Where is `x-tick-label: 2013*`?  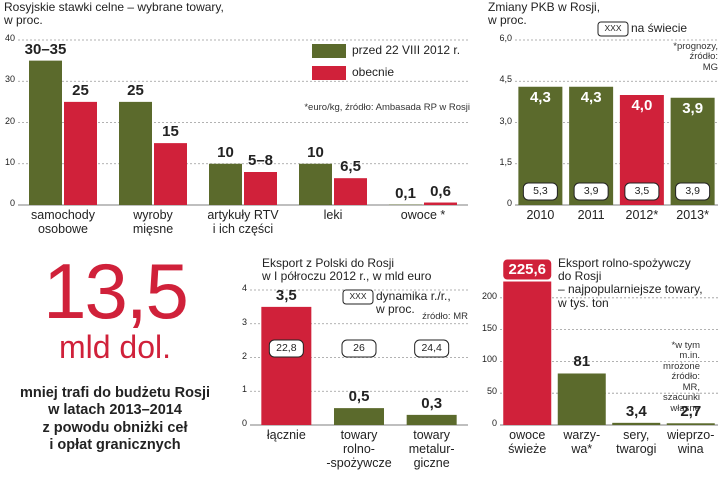 x-tick-label: 2013* is located at coordinates (692, 215).